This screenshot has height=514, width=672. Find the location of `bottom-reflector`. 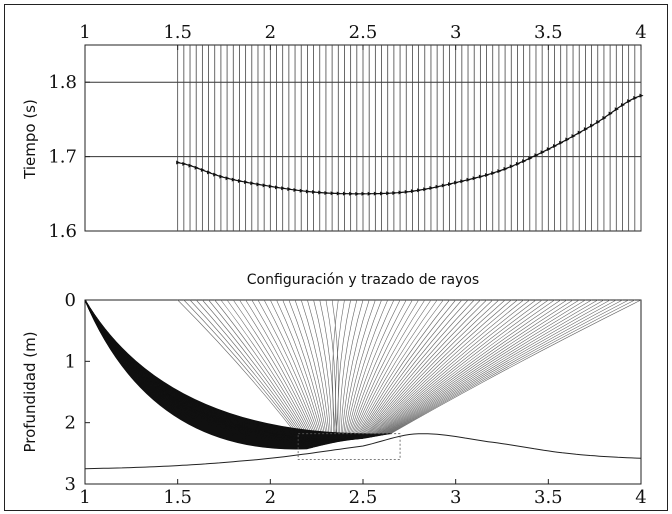

bottom-reflector is located at coordinates (363, 451).